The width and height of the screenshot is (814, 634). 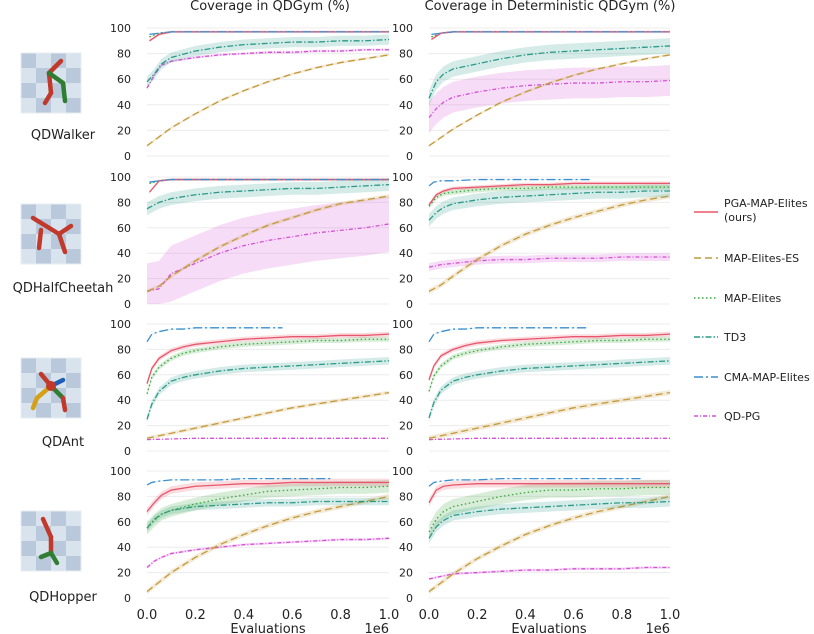 I want to click on robot-thumbnail-hopper, so click(x=51, y=541).